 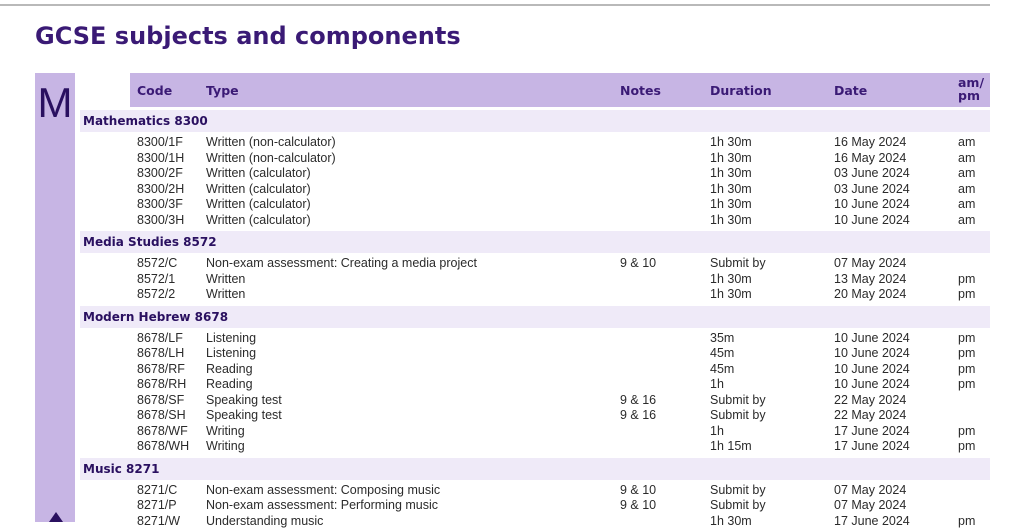 I want to click on cell-date: 07 May 2024, so click(x=870, y=263).